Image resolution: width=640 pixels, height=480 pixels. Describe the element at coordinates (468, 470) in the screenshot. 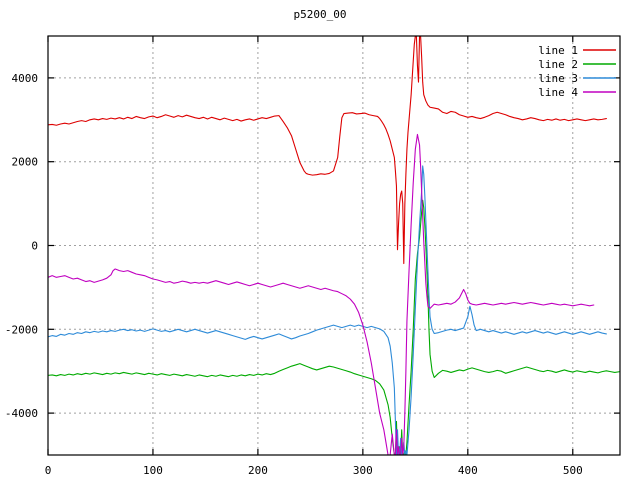

I see `x-tick-label: 400` at that location.